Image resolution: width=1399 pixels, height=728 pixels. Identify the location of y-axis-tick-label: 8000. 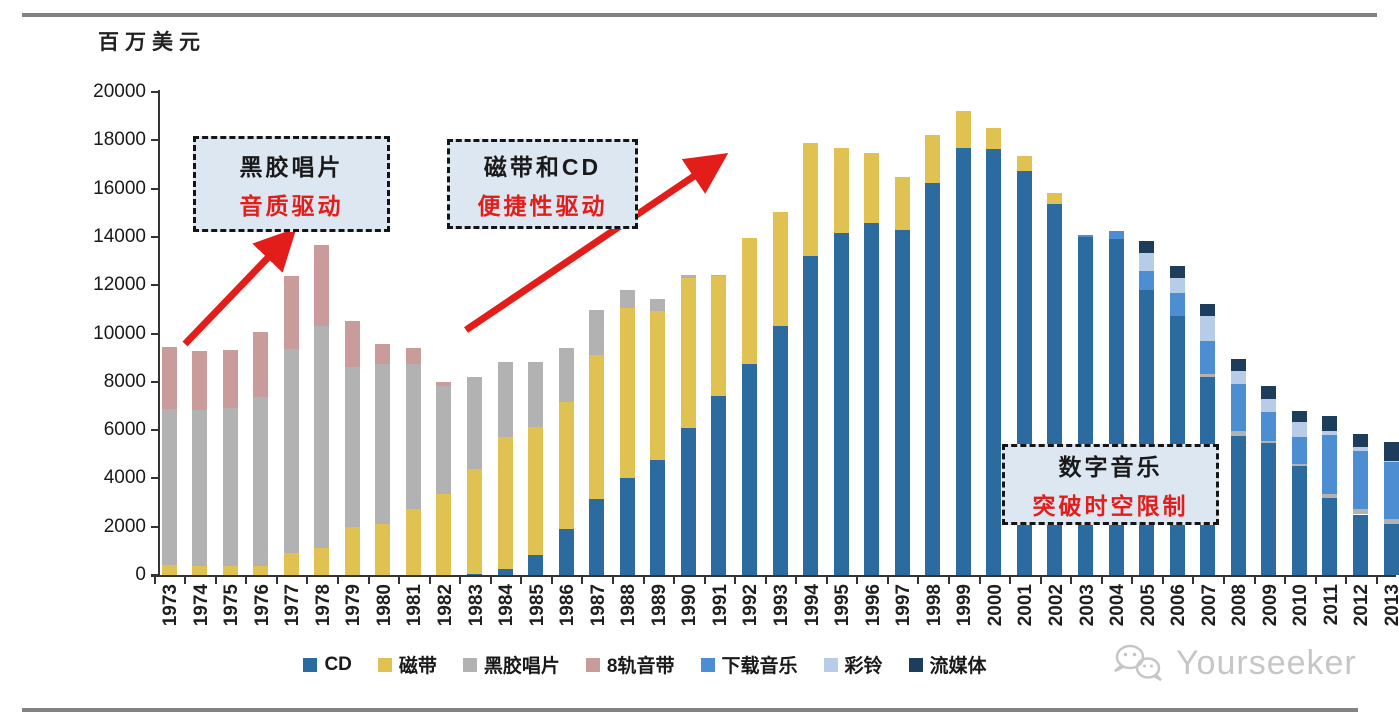
(124, 381).